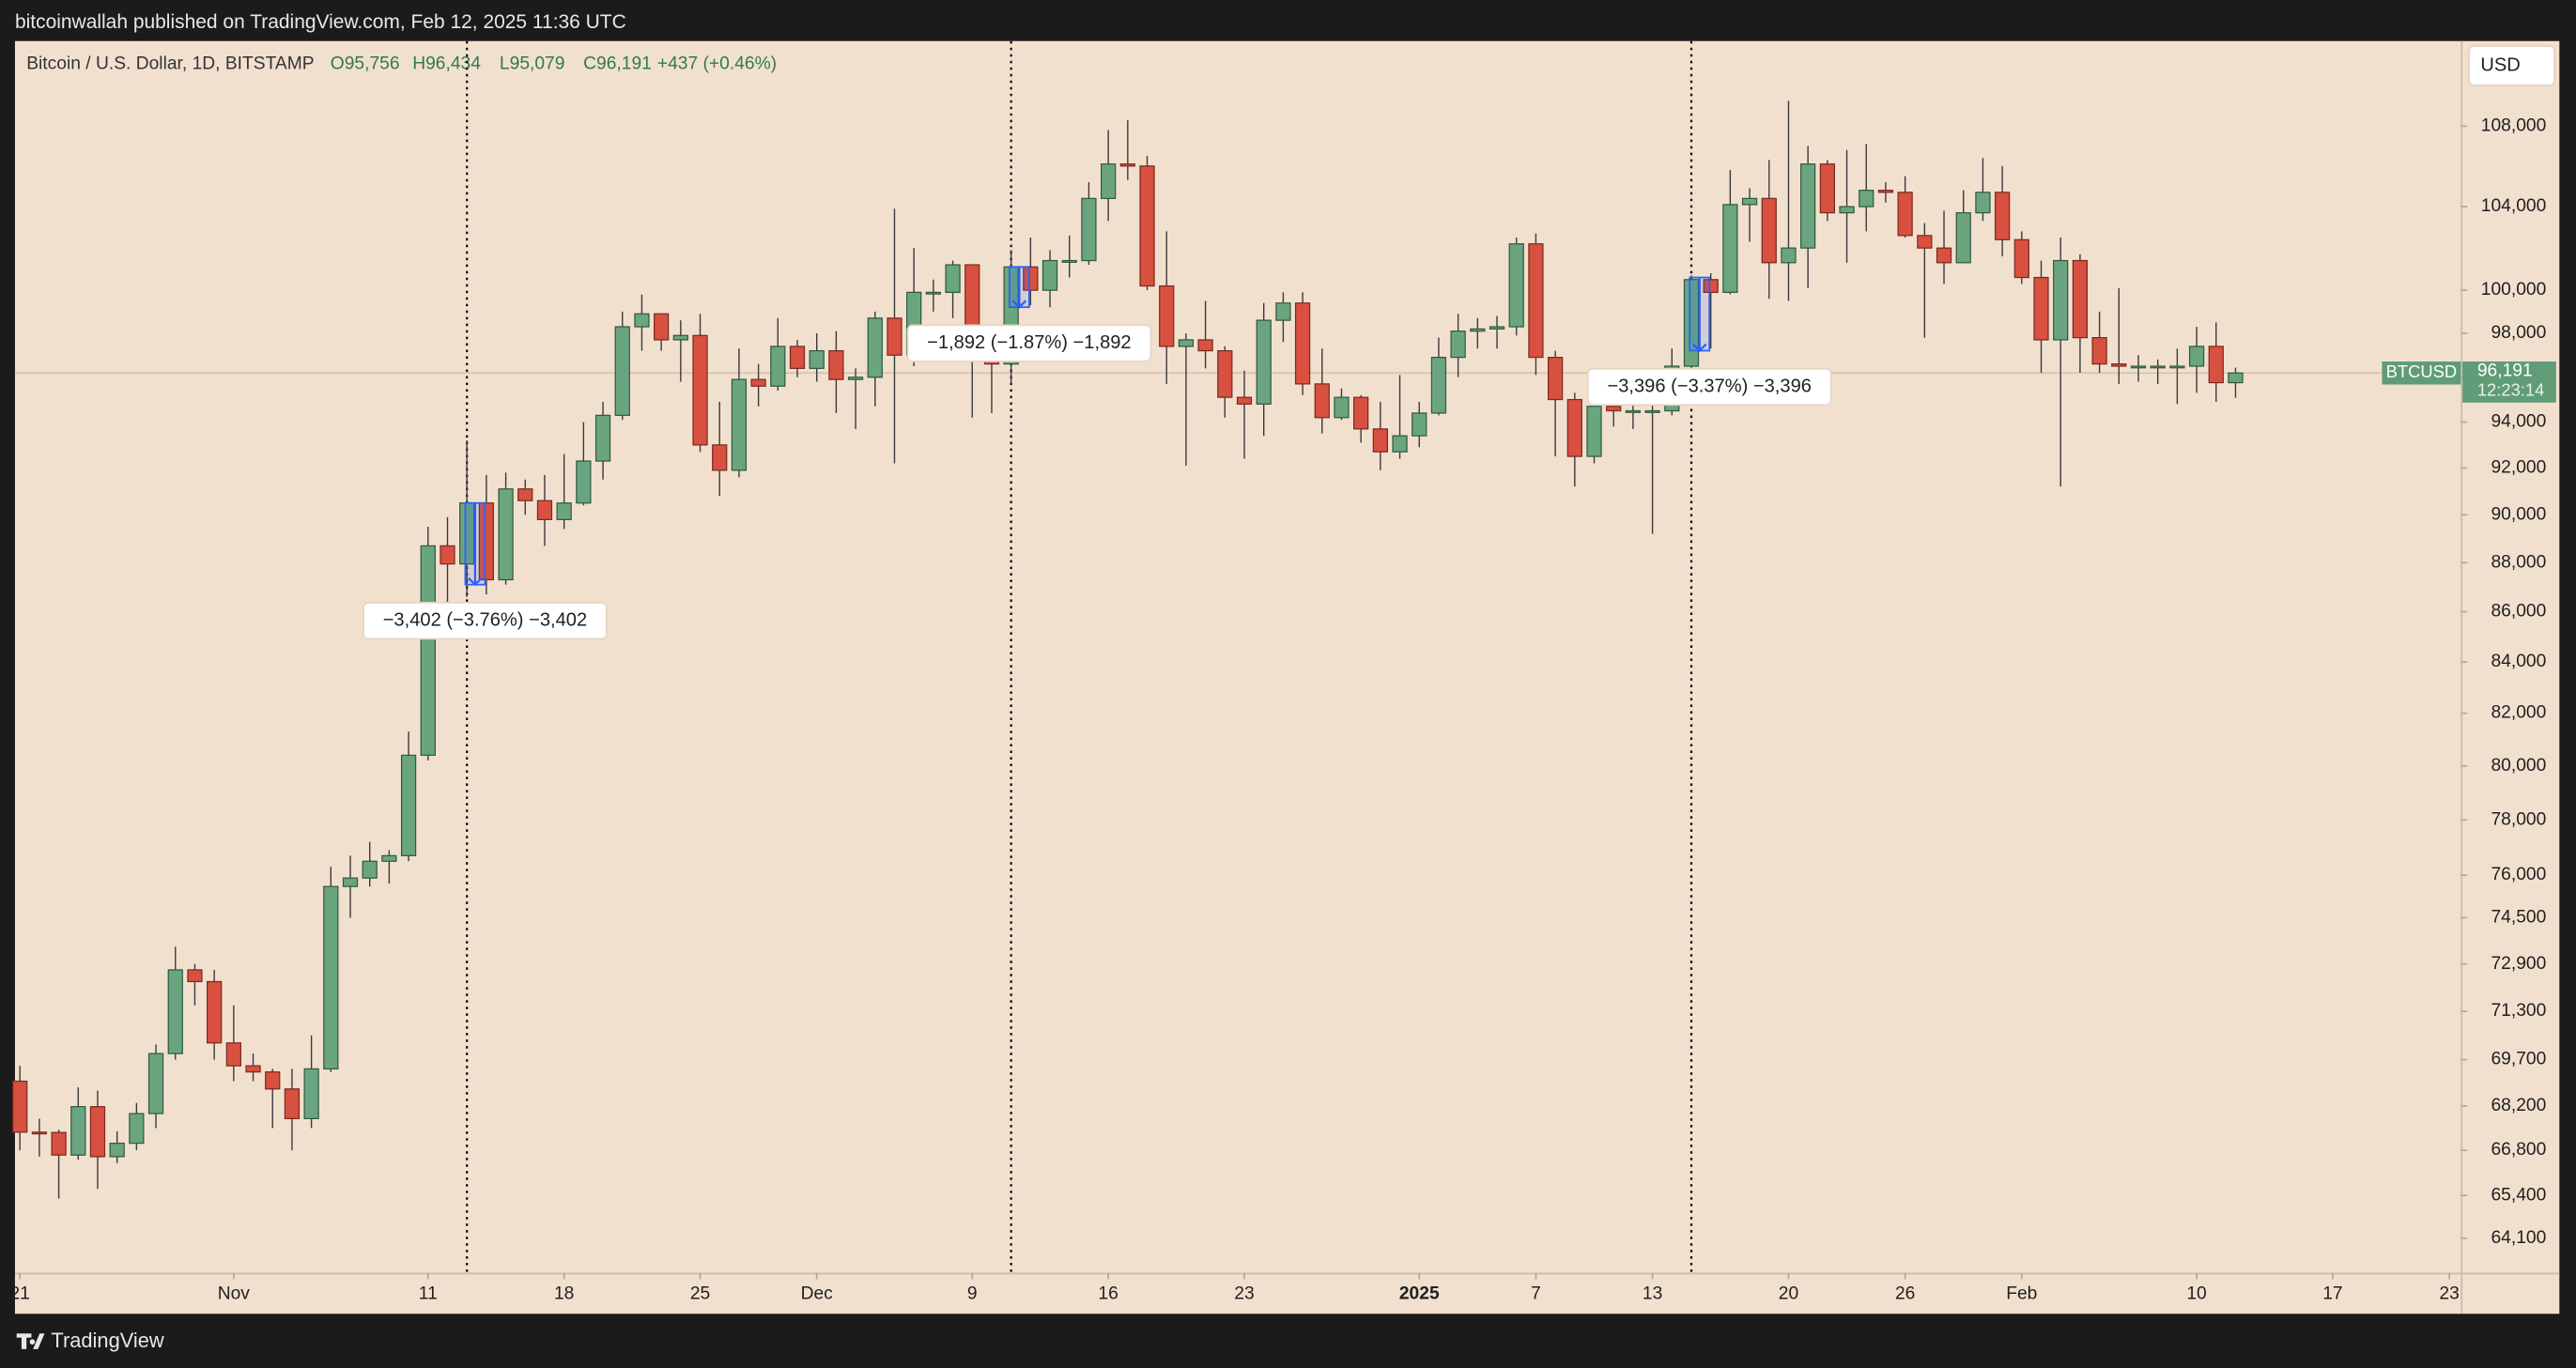 Image resolution: width=2576 pixels, height=1368 pixels. I want to click on y-tick-label: 65,400, so click(2518, 1195).